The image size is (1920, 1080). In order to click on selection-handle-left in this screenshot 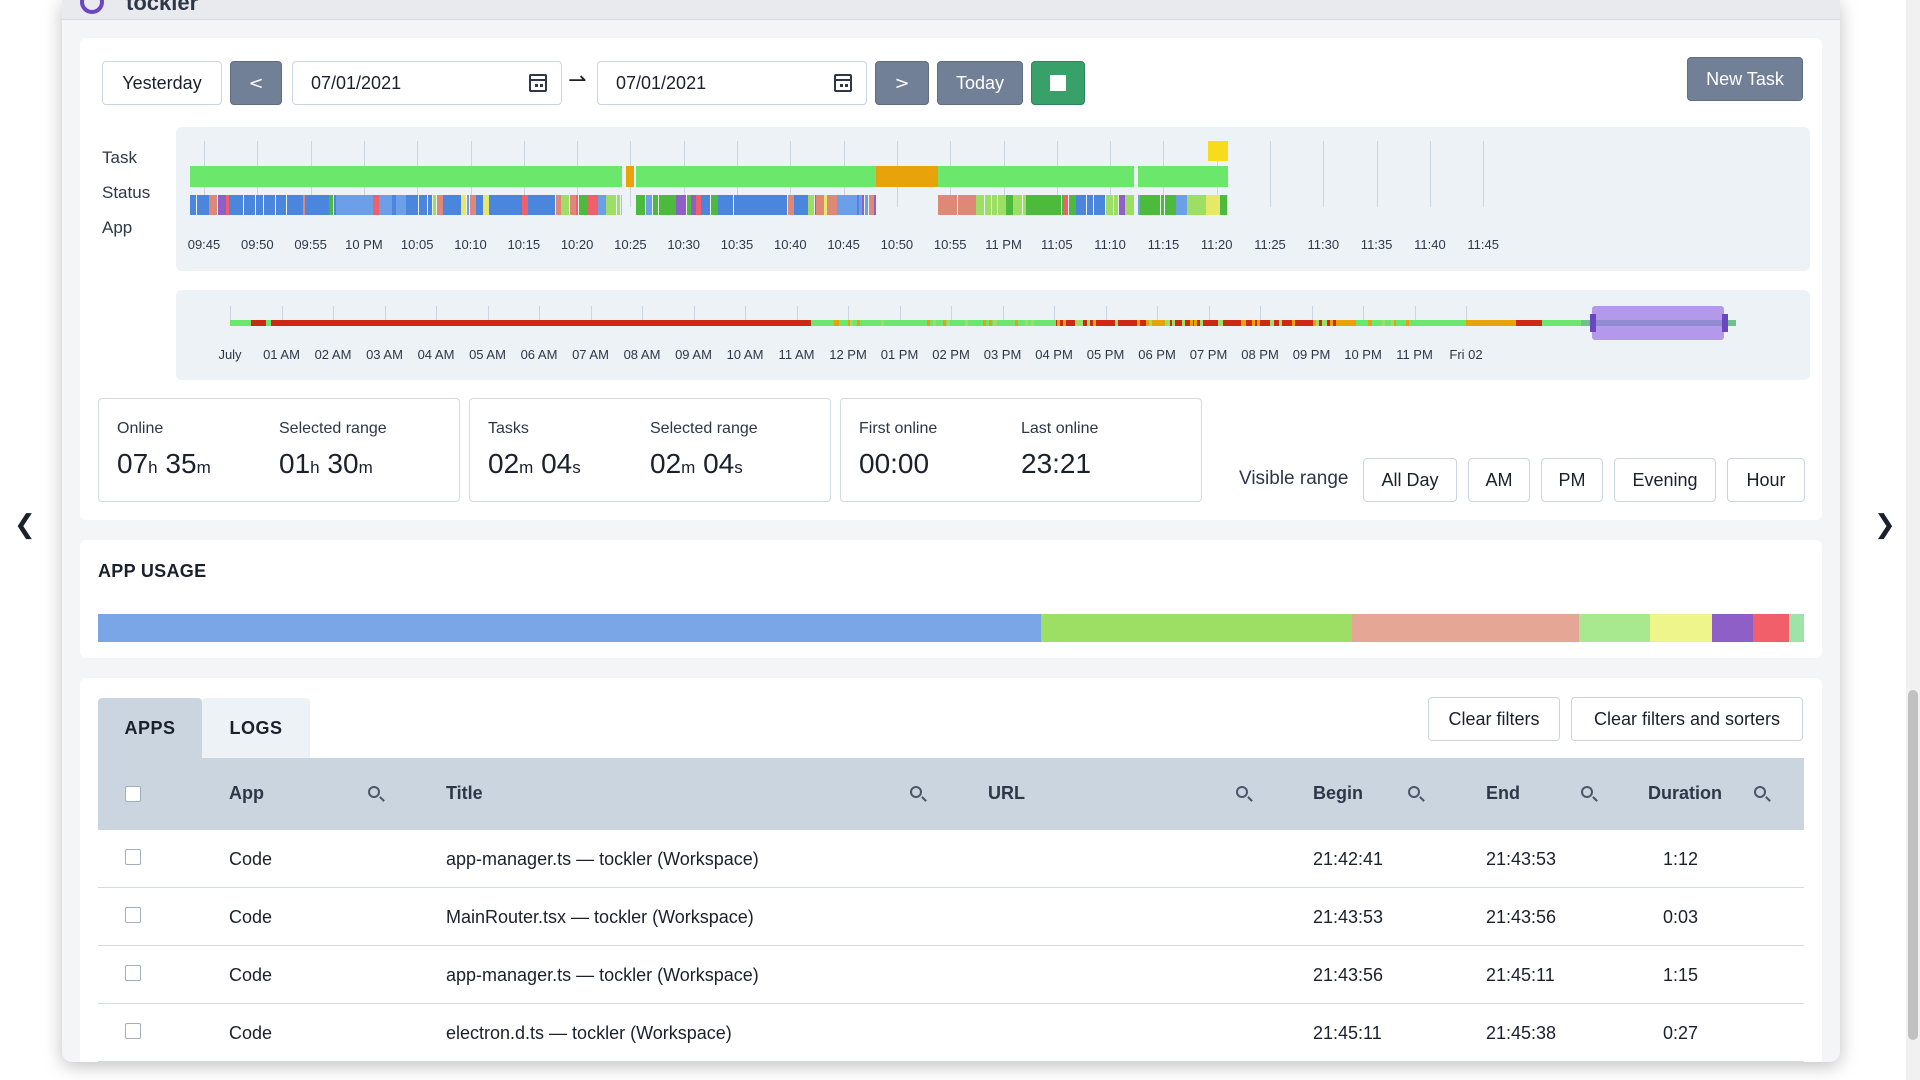, I will do `click(1593, 323)`.